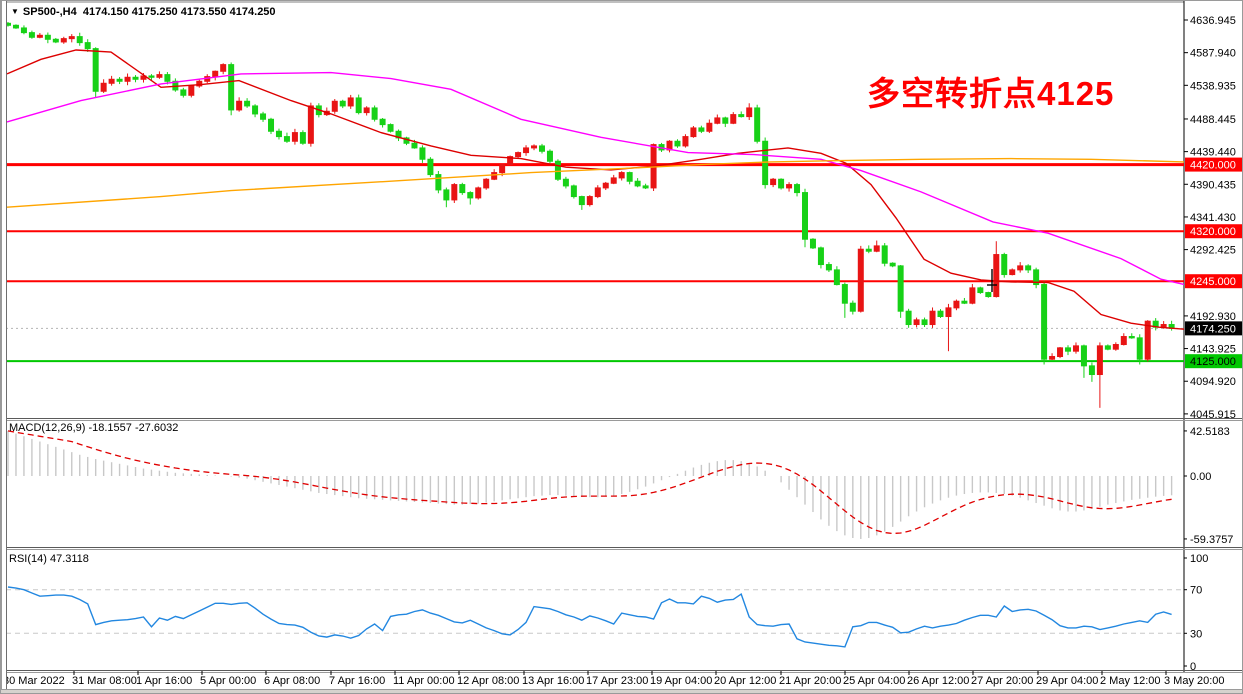  Describe the element at coordinates (104, 681) in the screenshot. I see `svg-text: 31 Mar 08:00` at that location.